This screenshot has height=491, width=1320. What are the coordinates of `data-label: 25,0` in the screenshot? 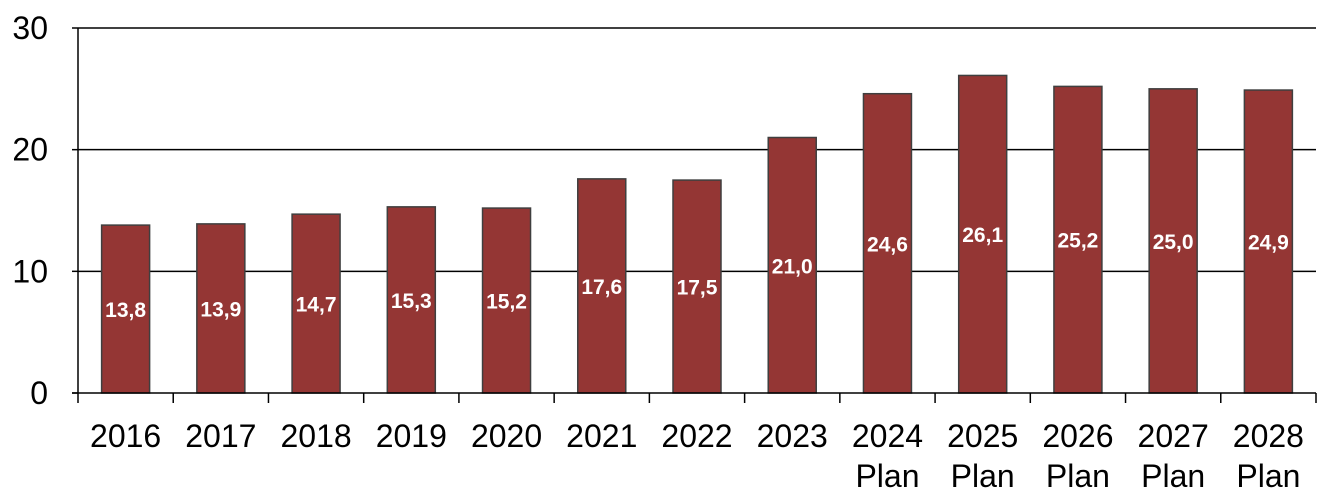 It's located at (1173, 242).